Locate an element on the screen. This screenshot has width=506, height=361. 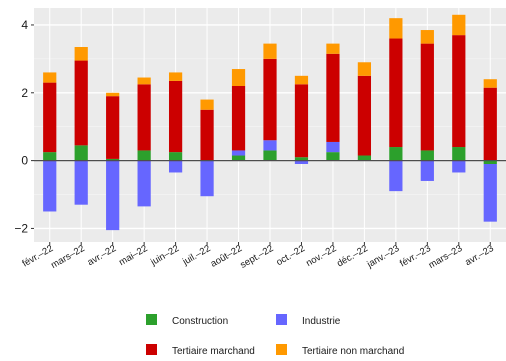
legend-swatch-tertiaire-marchand is located at coordinates (151, 349).